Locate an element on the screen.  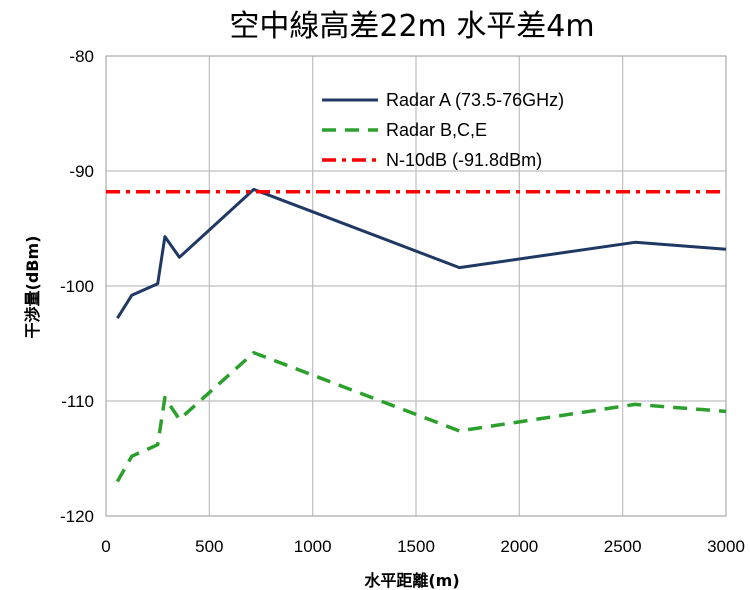
x-tick-label: 3000 is located at coordinates (726, 546).